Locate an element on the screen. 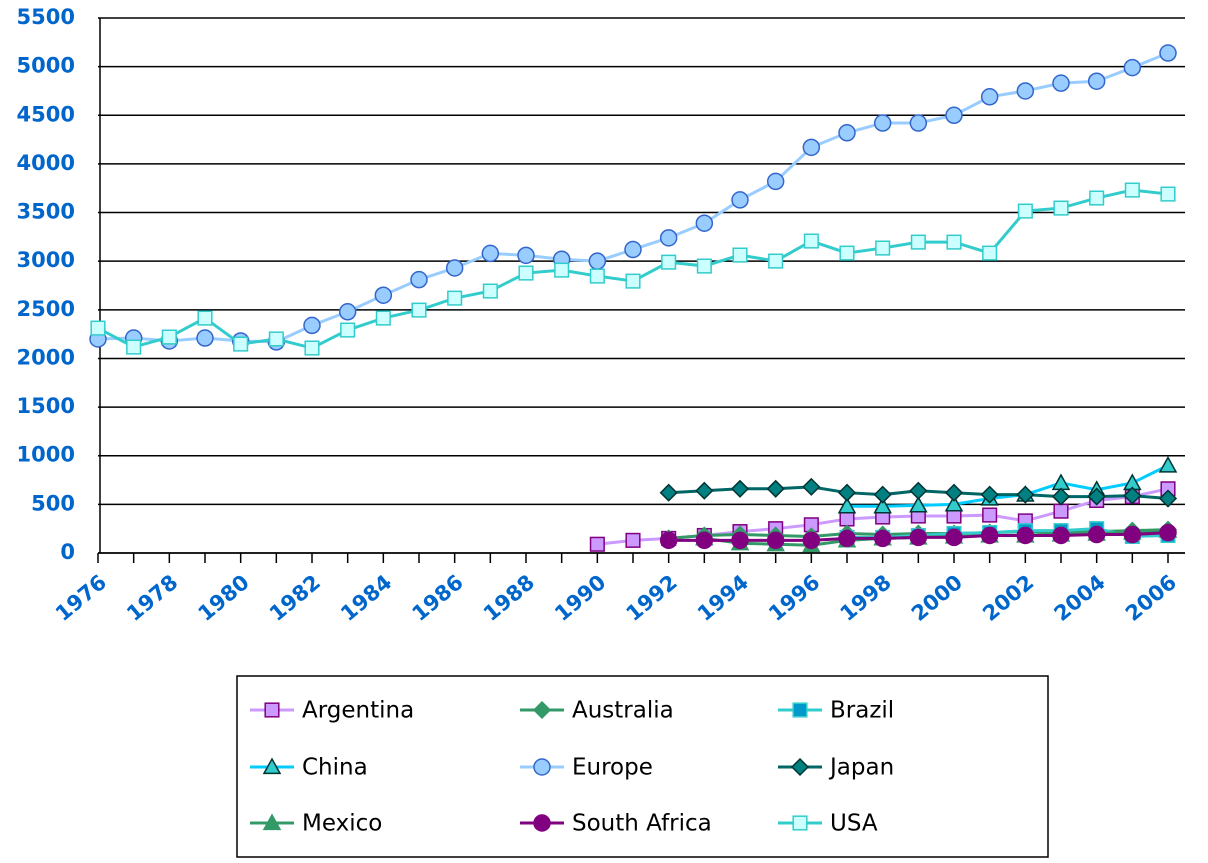 This screenshot has height=863, width=1208. x-tick-label: 1996 is located at coordinates (794, 598).